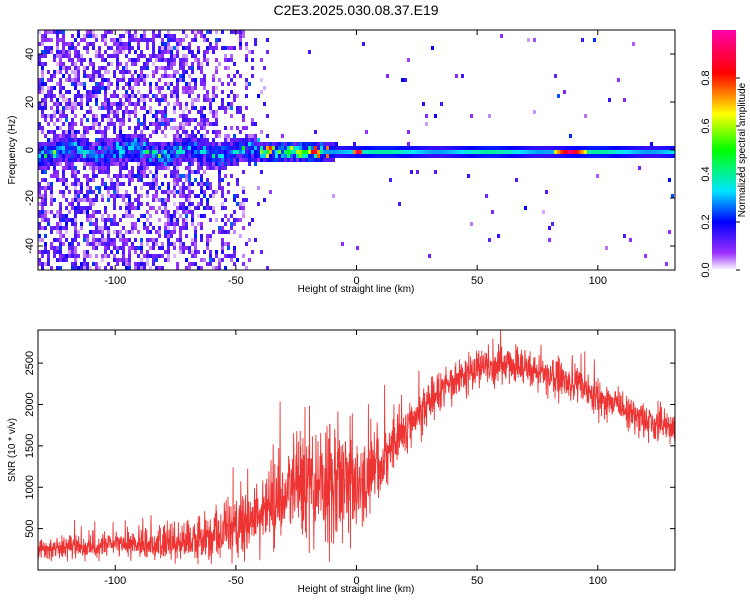  I want to click on colorbar-tick-label: 0.6, so click(706, 125).